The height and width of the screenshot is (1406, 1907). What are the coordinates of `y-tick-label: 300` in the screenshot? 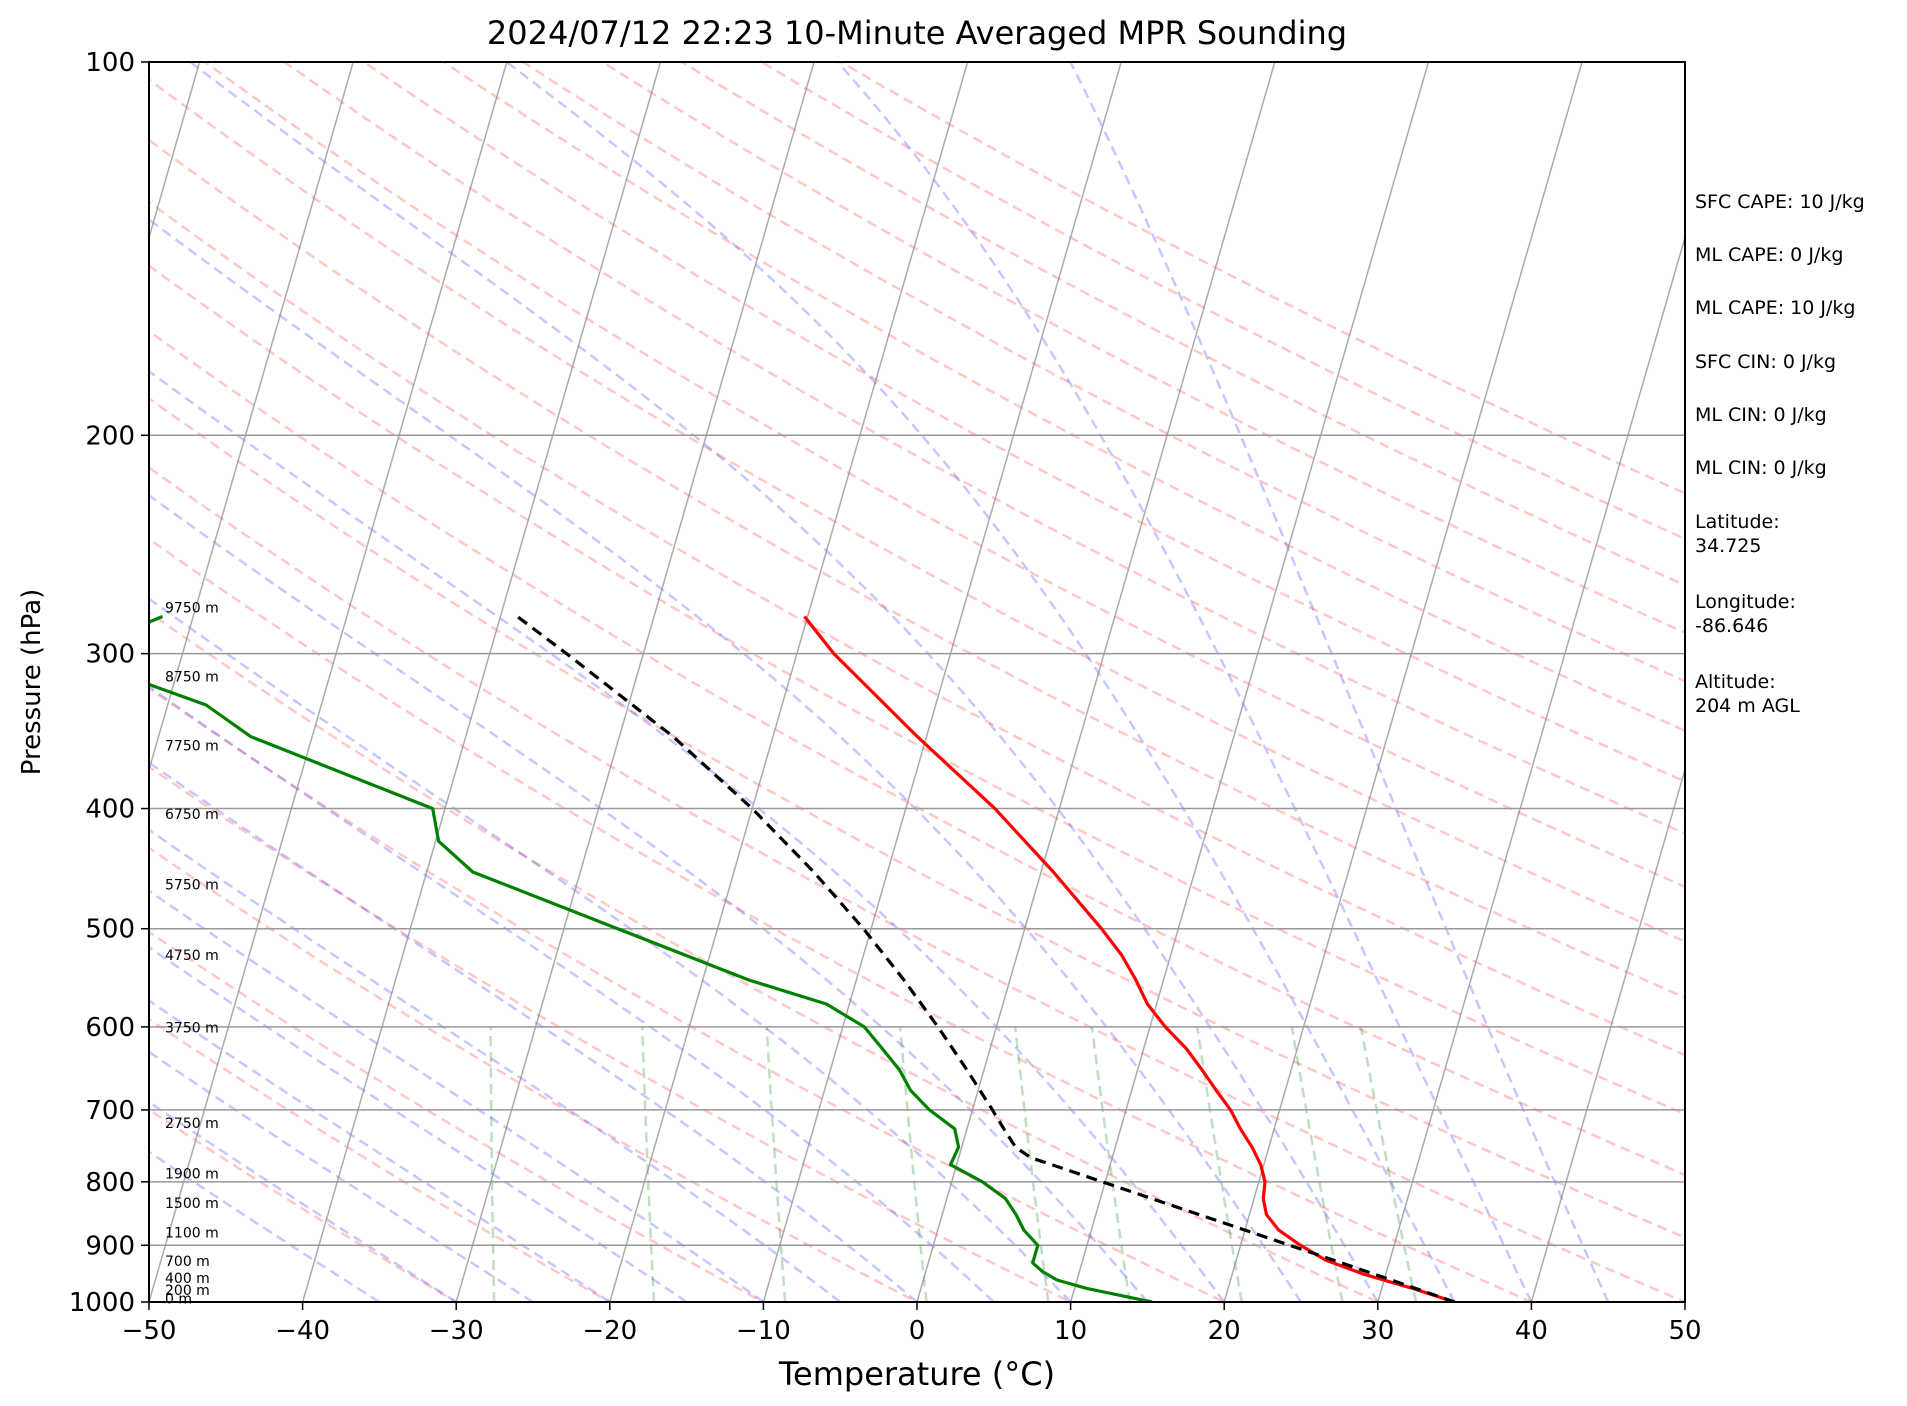 It's located at (110, 655).